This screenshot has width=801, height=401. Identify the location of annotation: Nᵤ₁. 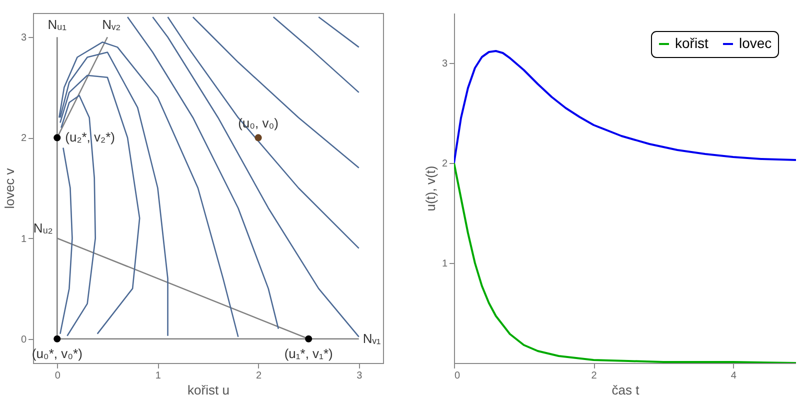
(58, 24).